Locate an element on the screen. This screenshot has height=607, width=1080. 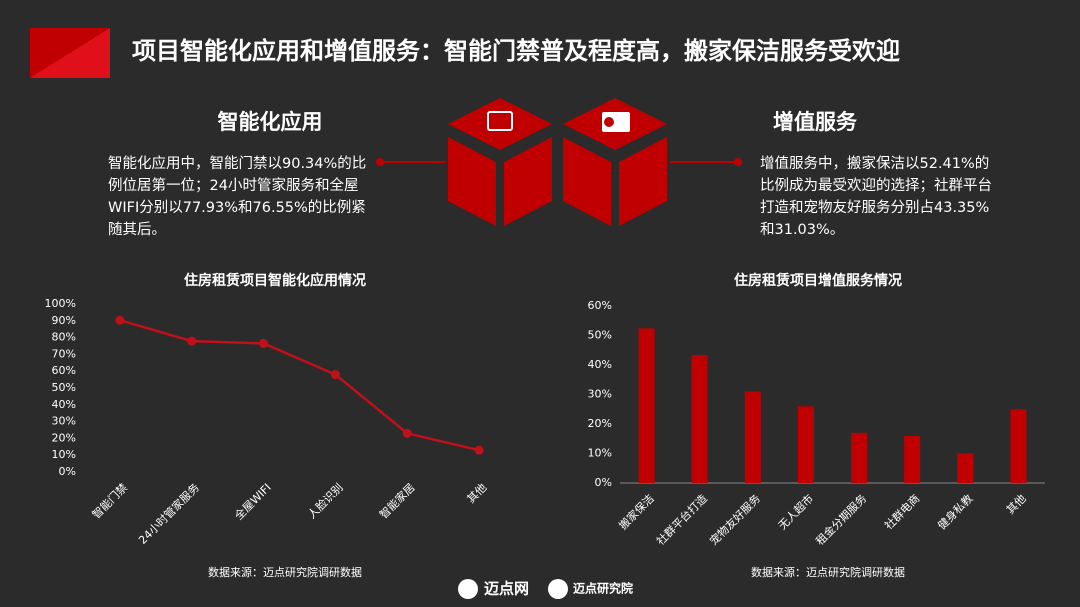
x-tick-label: 智能家居 is located at coordinates (396, 500).